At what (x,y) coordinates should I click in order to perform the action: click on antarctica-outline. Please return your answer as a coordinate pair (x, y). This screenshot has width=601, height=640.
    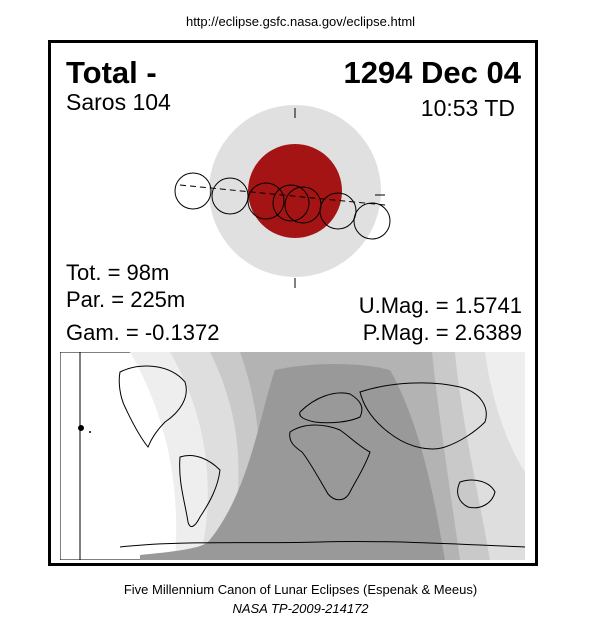
    Looking at the image, I should click on (322, 544).